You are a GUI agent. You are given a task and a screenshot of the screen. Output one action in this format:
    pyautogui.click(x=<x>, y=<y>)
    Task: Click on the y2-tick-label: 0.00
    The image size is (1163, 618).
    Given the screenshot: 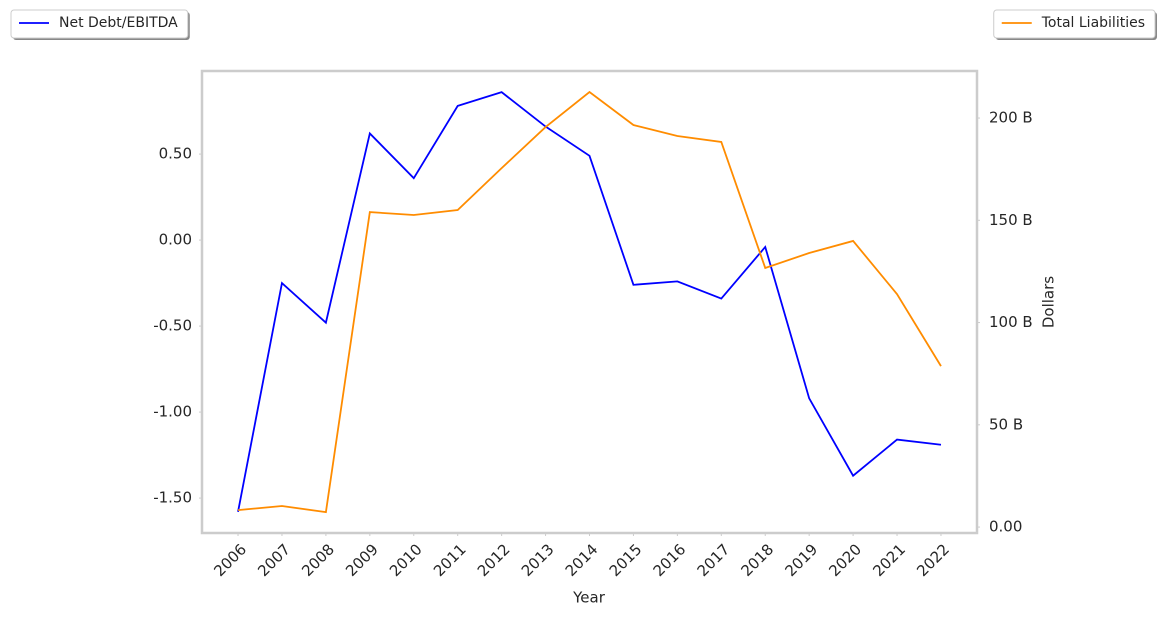 What is the action you would take?
    pyautogui.click(x=1005, y=527)
    